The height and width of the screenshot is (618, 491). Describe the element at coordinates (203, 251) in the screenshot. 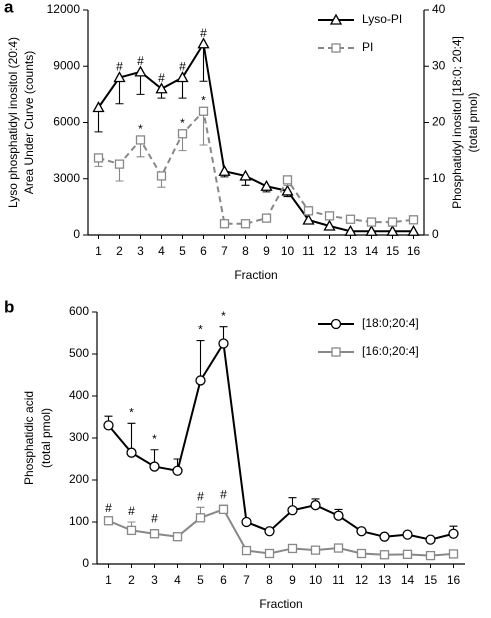

I see `x-tick-label: 6` at that location.